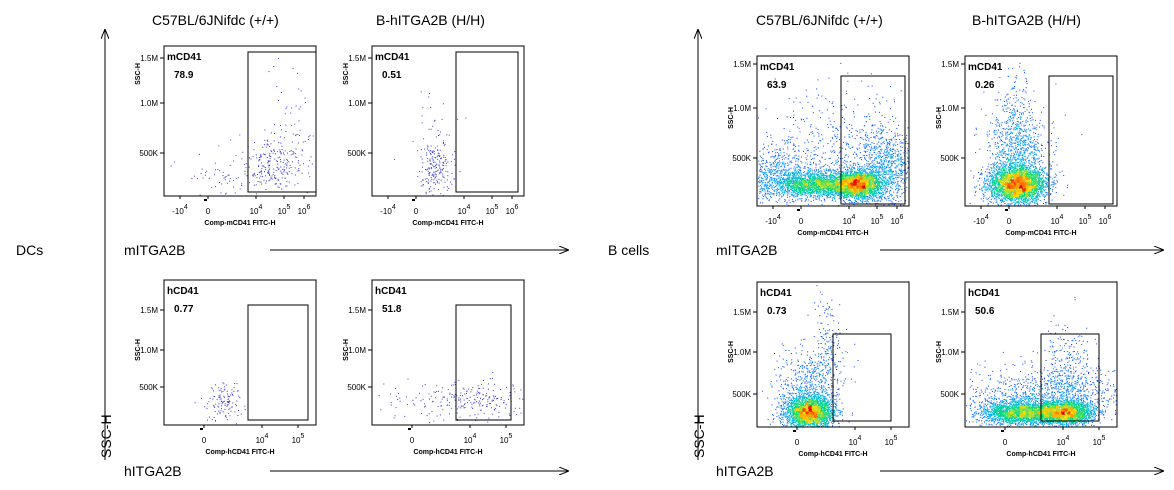 The height and width of the screenshot is (490, 1174). What do you see at coordinates (239, 223) in the screenshot?
I see `x-axis-label: Comp-mCD41 FITC-H` at bounding box center [239, 223].